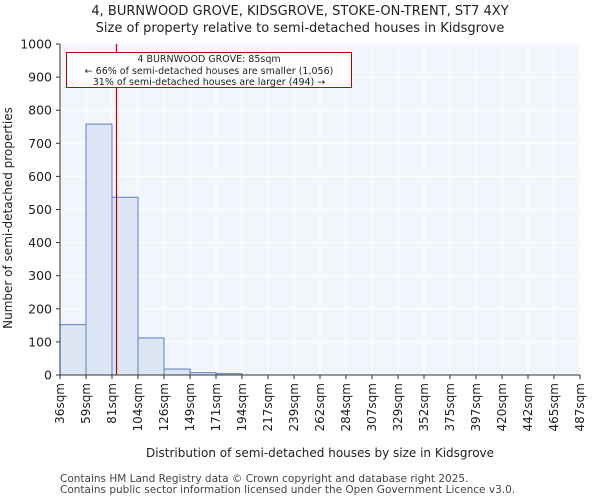 Image resolution: width=600 pixels, height=500 pixels. I want to click on x-tick-label: 239sqm, so click(294, 407).